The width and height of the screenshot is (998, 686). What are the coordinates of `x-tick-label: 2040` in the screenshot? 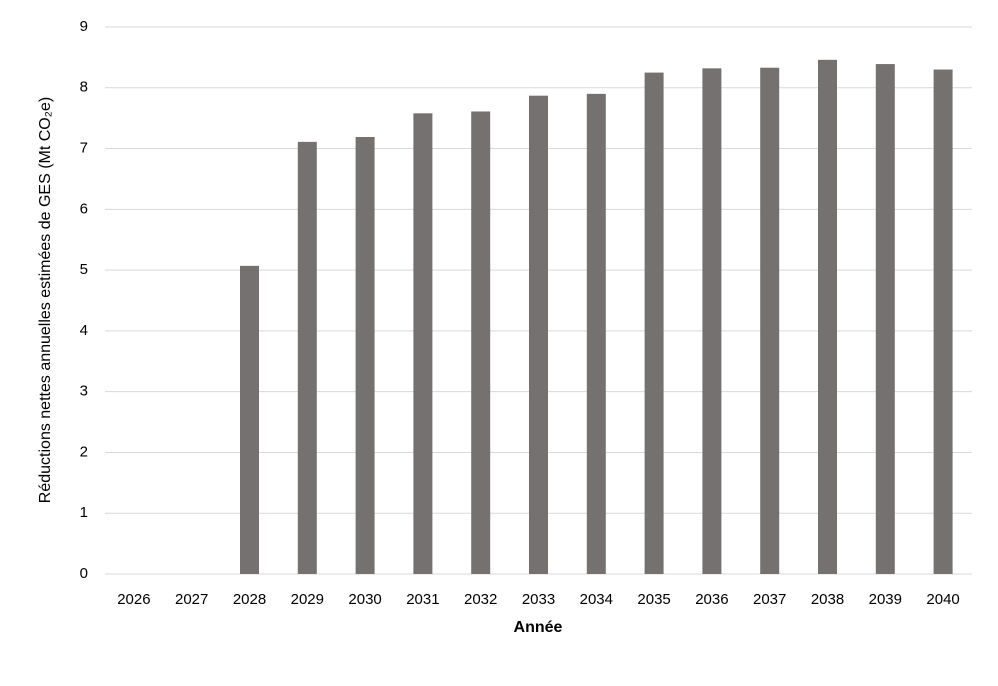 It's located at (942, 599).